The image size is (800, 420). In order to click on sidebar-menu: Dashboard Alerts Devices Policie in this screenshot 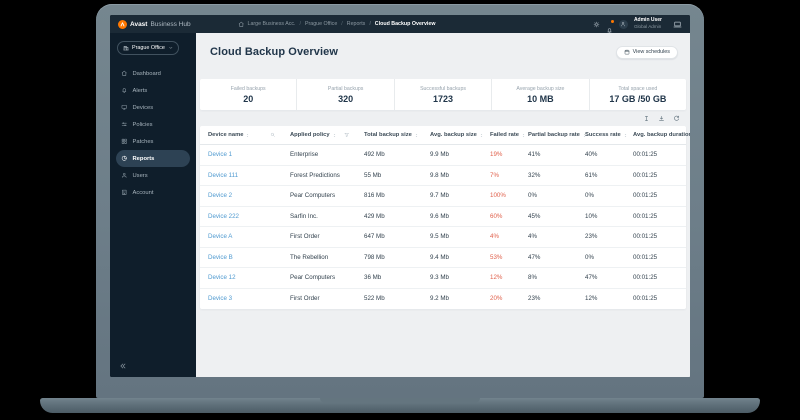, I will do `click(153, 133)`.